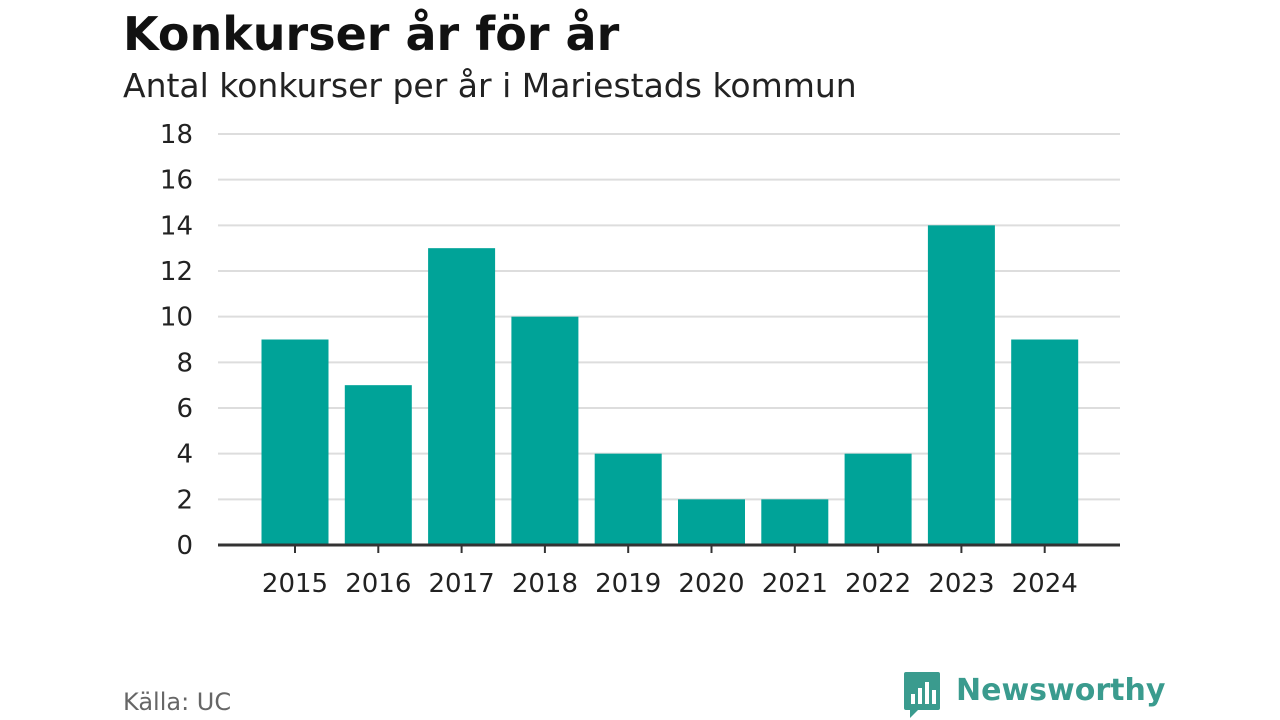  I want to click on y-tick-label: 18, so click(176, 135).